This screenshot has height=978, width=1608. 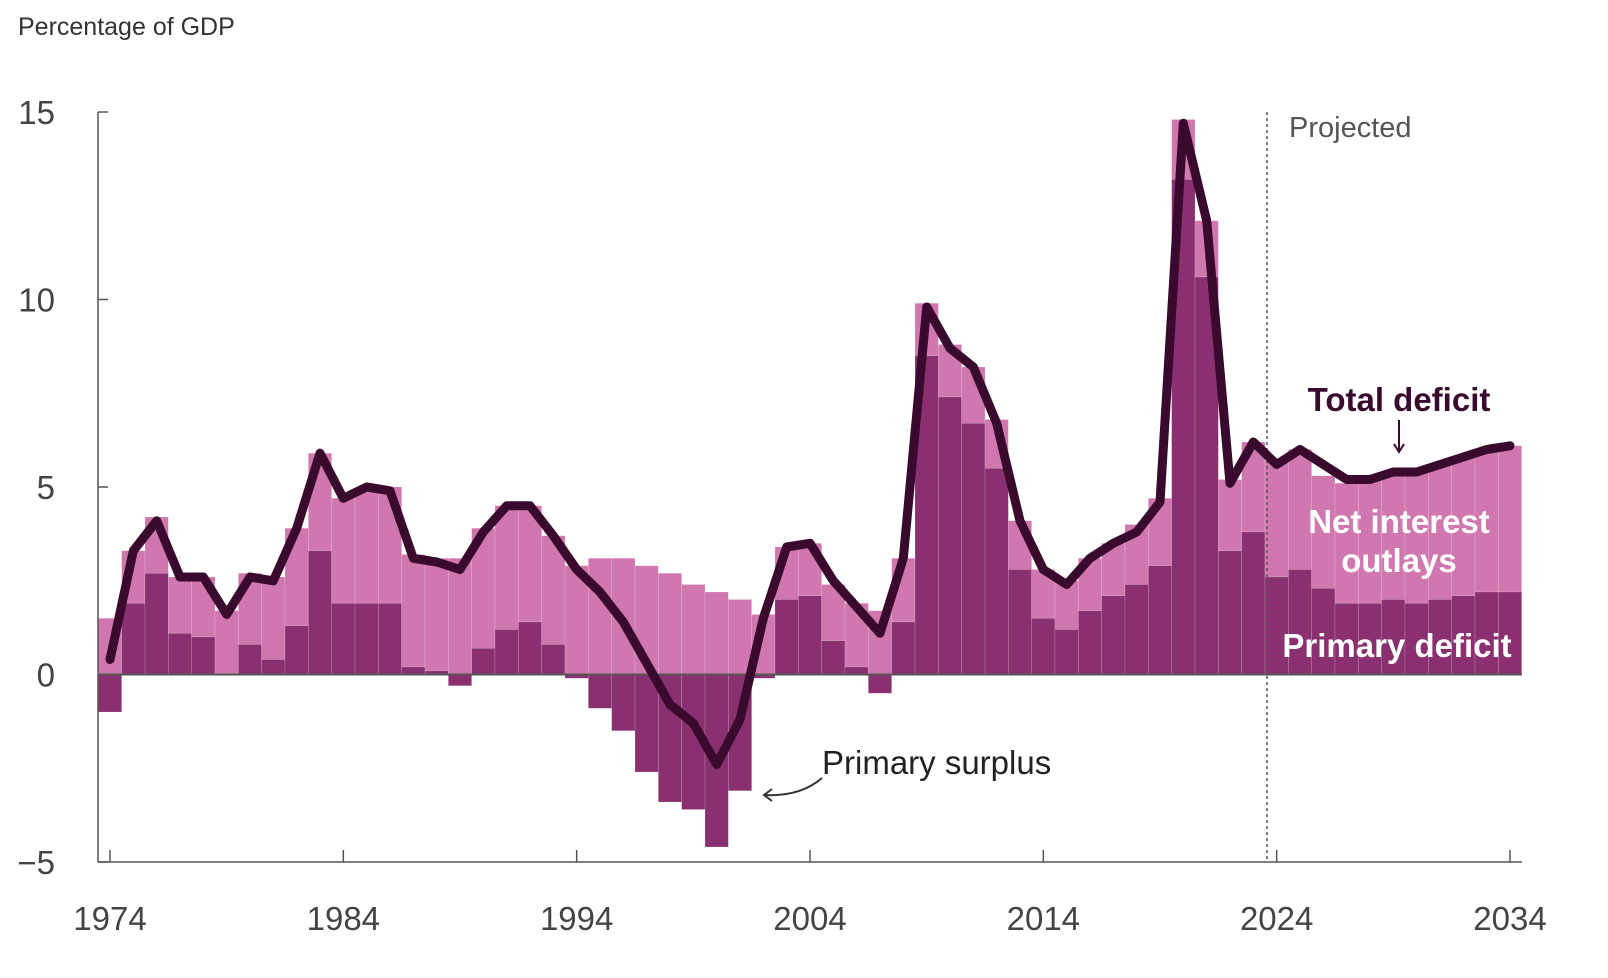 What do you see at coordinates (109, 918) in the screenshot?
I see `x-tick-label: 1974` at bounding box center [109, 918].